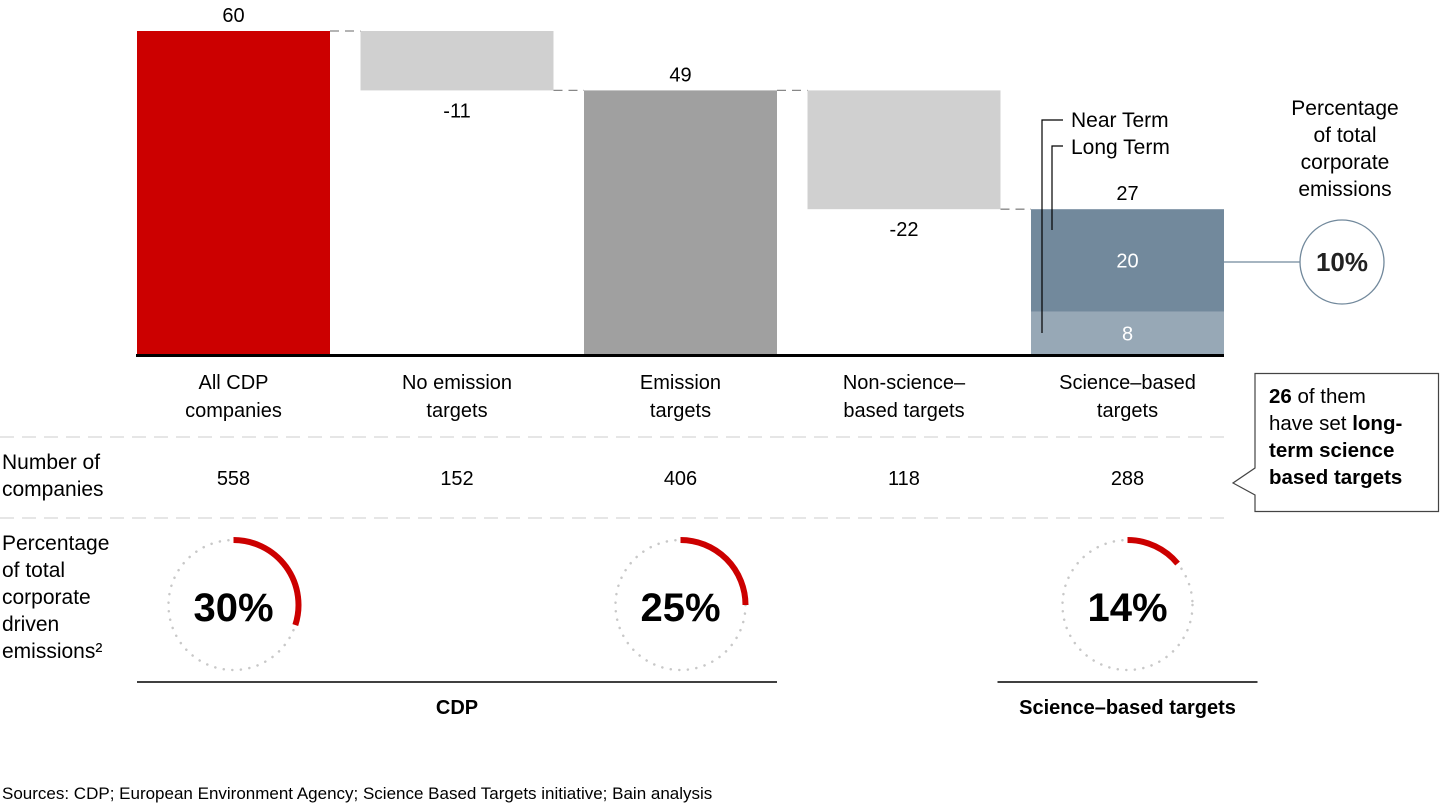 Image resolution: width=1440 pixels, height=810 pixels. What do you see at coordinates (233, 383) in the screenshot?
I see `category-label: All CDP` at bounding box center [233, 383].